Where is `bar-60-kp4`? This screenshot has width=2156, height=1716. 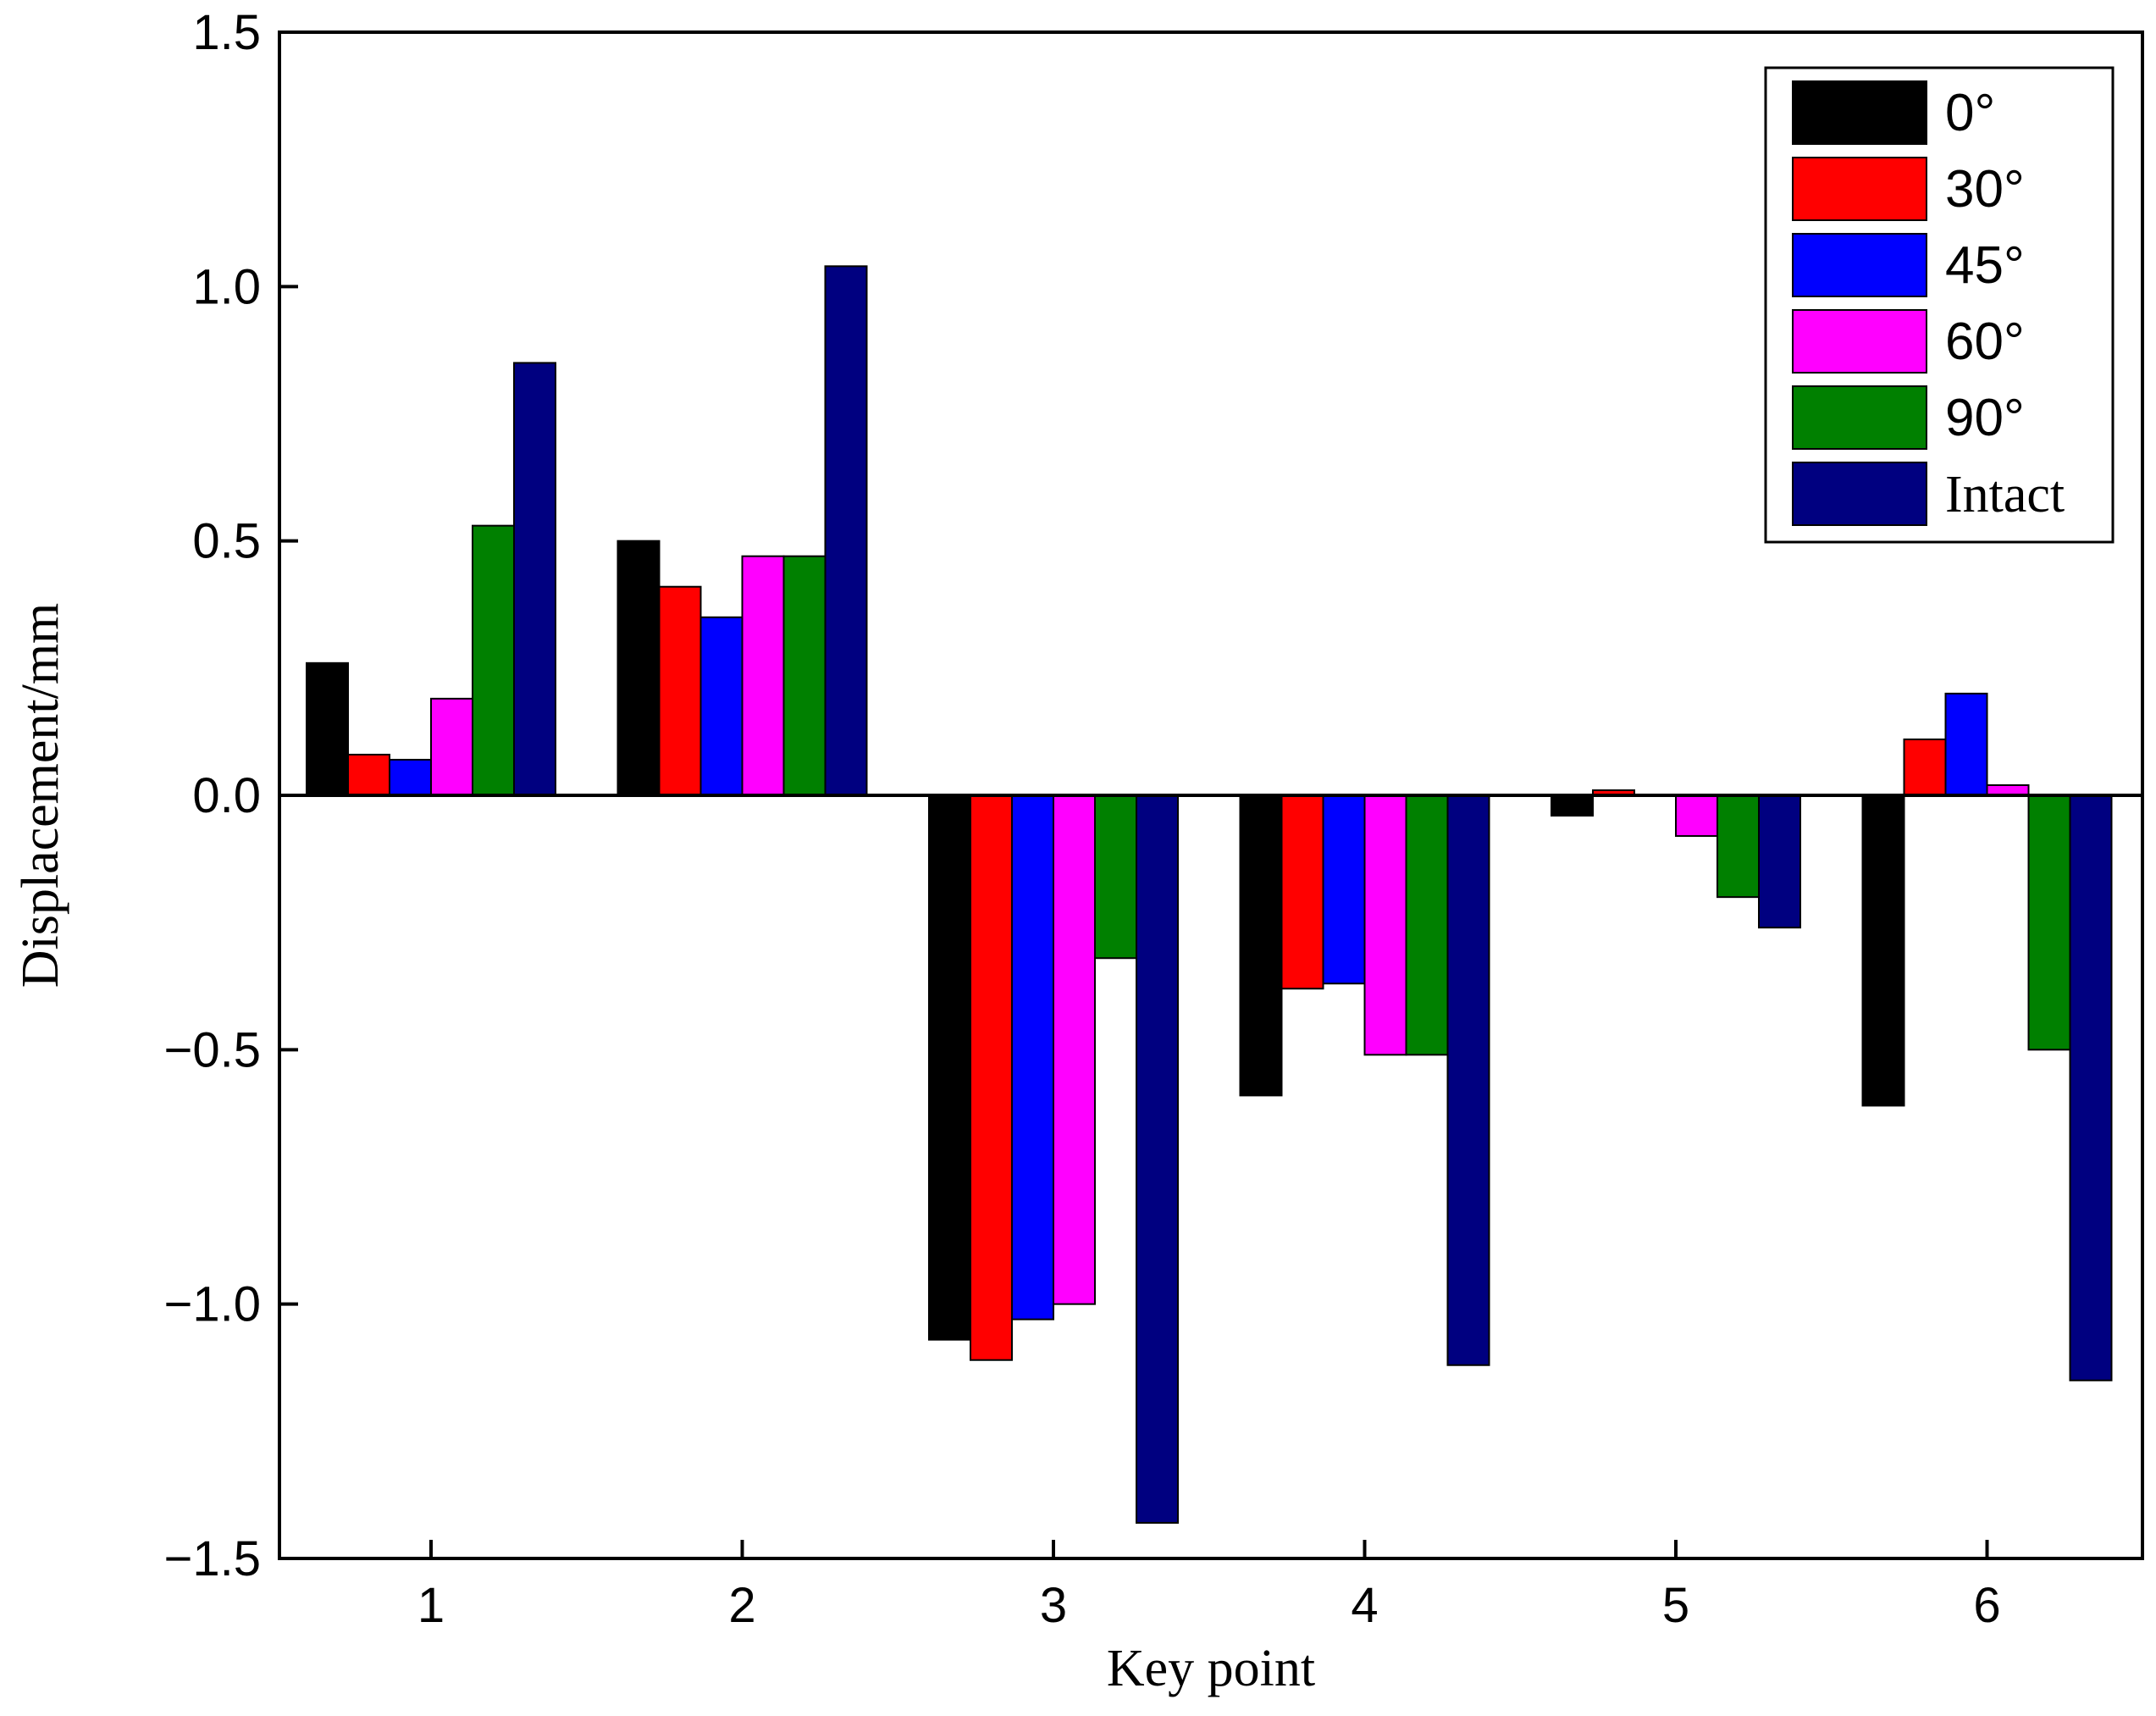
bar-60-kp4 is located at coordinates (1385, 925).